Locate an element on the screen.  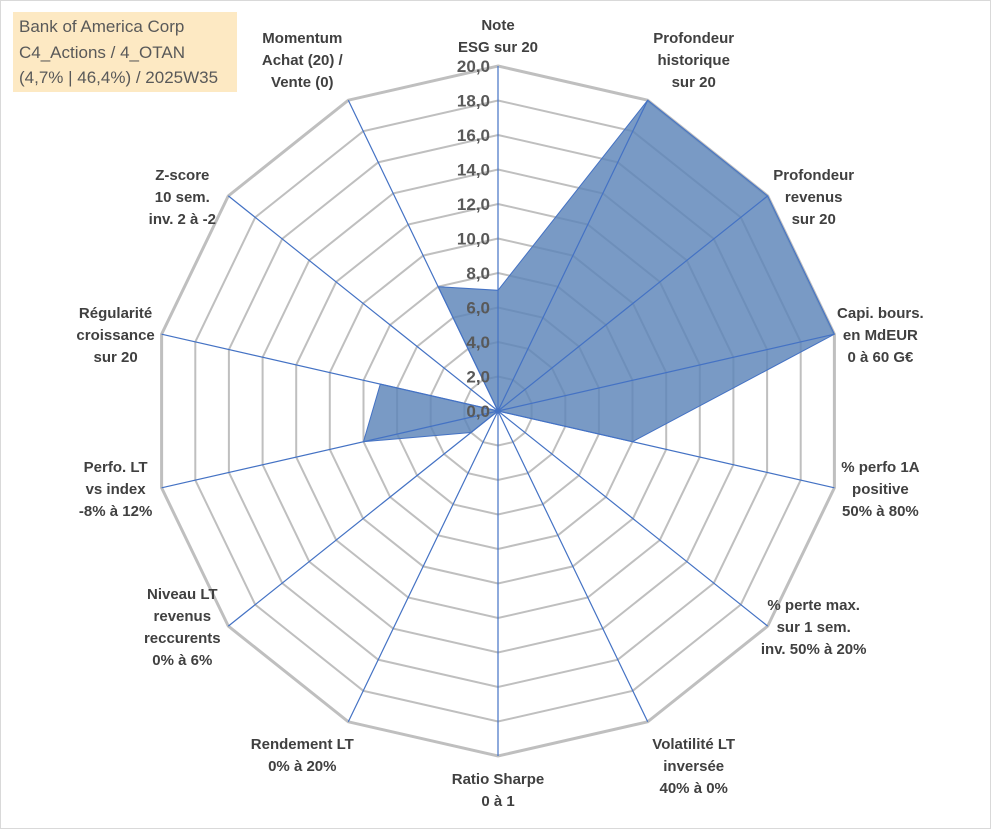
axis-category-label: Rendement LT 0% à 20% is located at coordinates (302, 755).